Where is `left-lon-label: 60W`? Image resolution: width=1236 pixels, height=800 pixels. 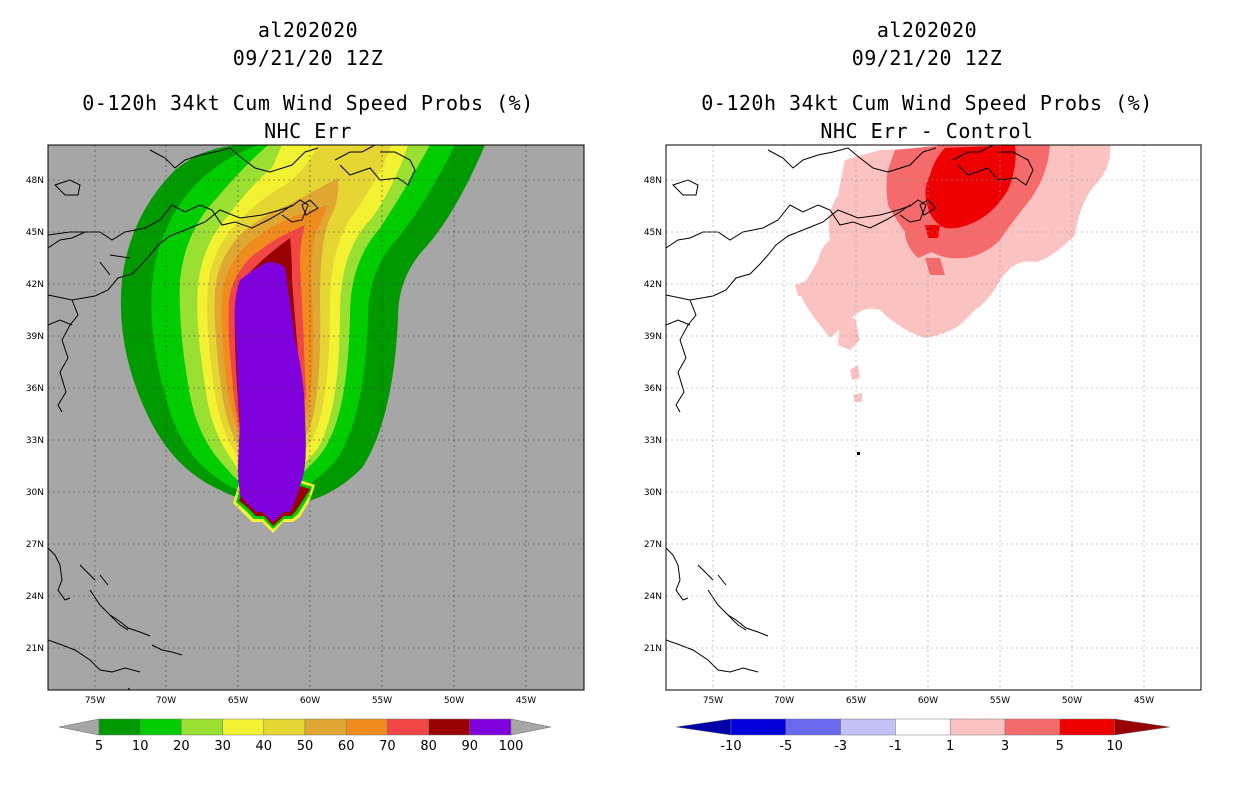
left-lon-label: 60W is located at coordinates (310, 701).